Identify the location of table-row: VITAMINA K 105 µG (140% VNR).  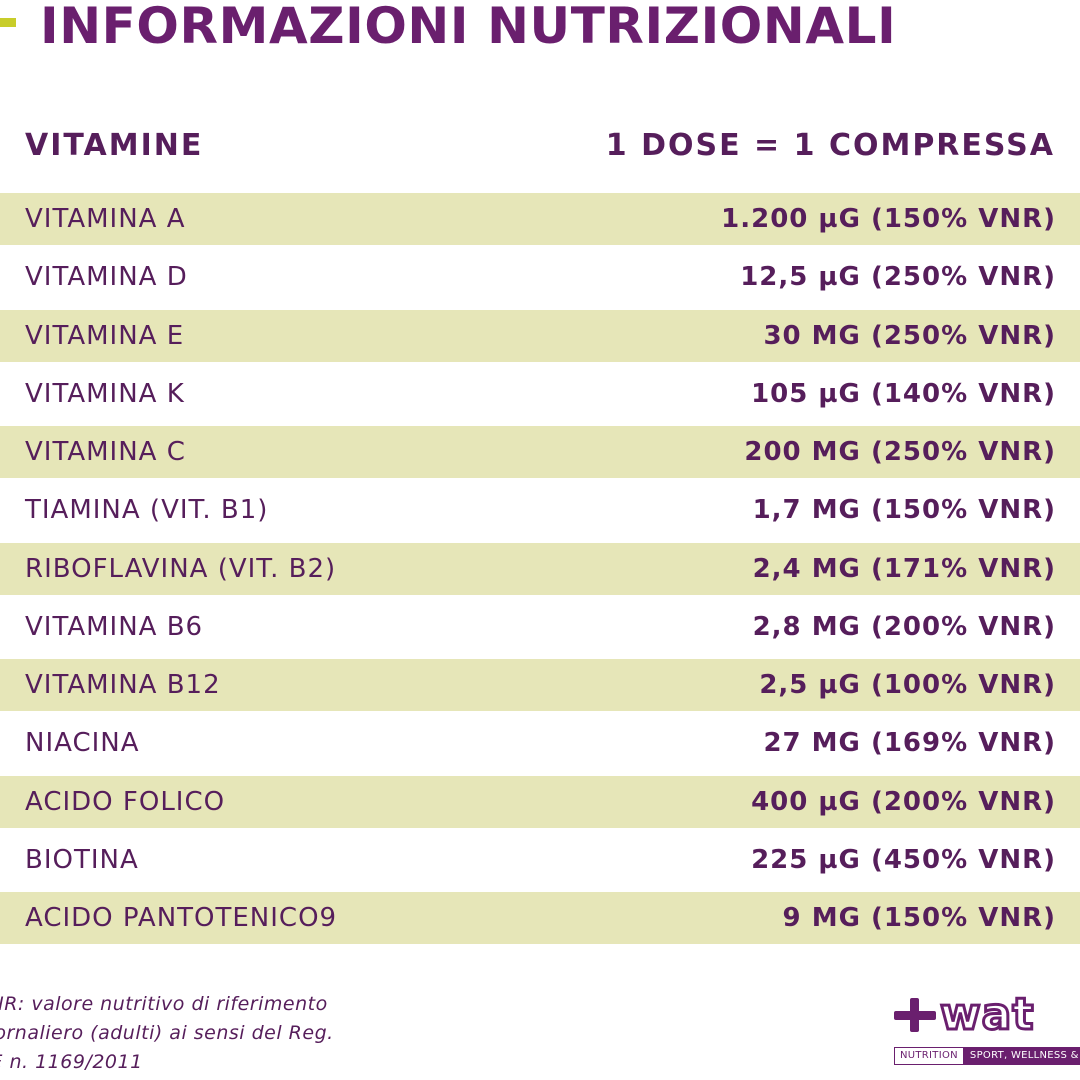
(540, 394).